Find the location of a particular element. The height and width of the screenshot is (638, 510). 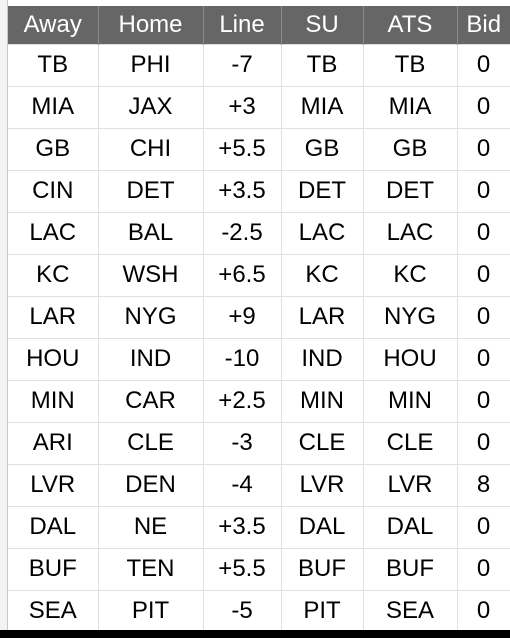

table-row: KC WSH +6.5 KC KC 0 is located at coordinates (259, 275).